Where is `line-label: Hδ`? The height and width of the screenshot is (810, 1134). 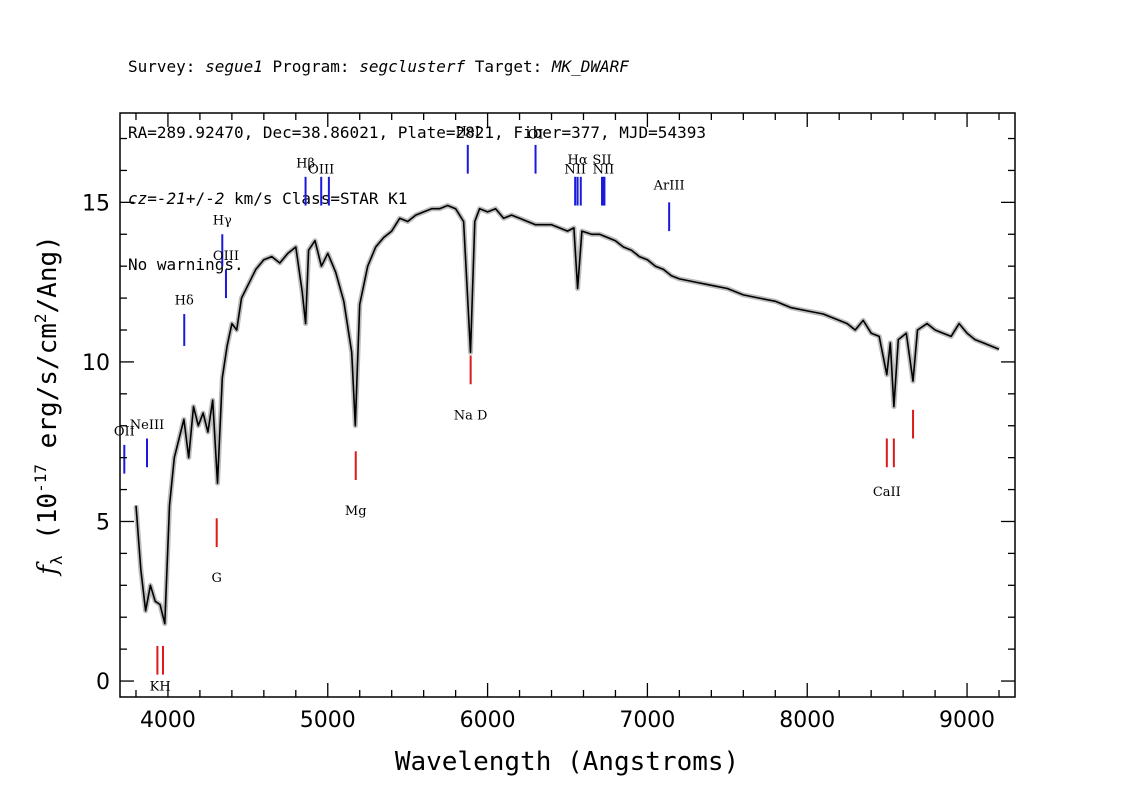
line-label: Hδ is located at coordinates (184, 300).